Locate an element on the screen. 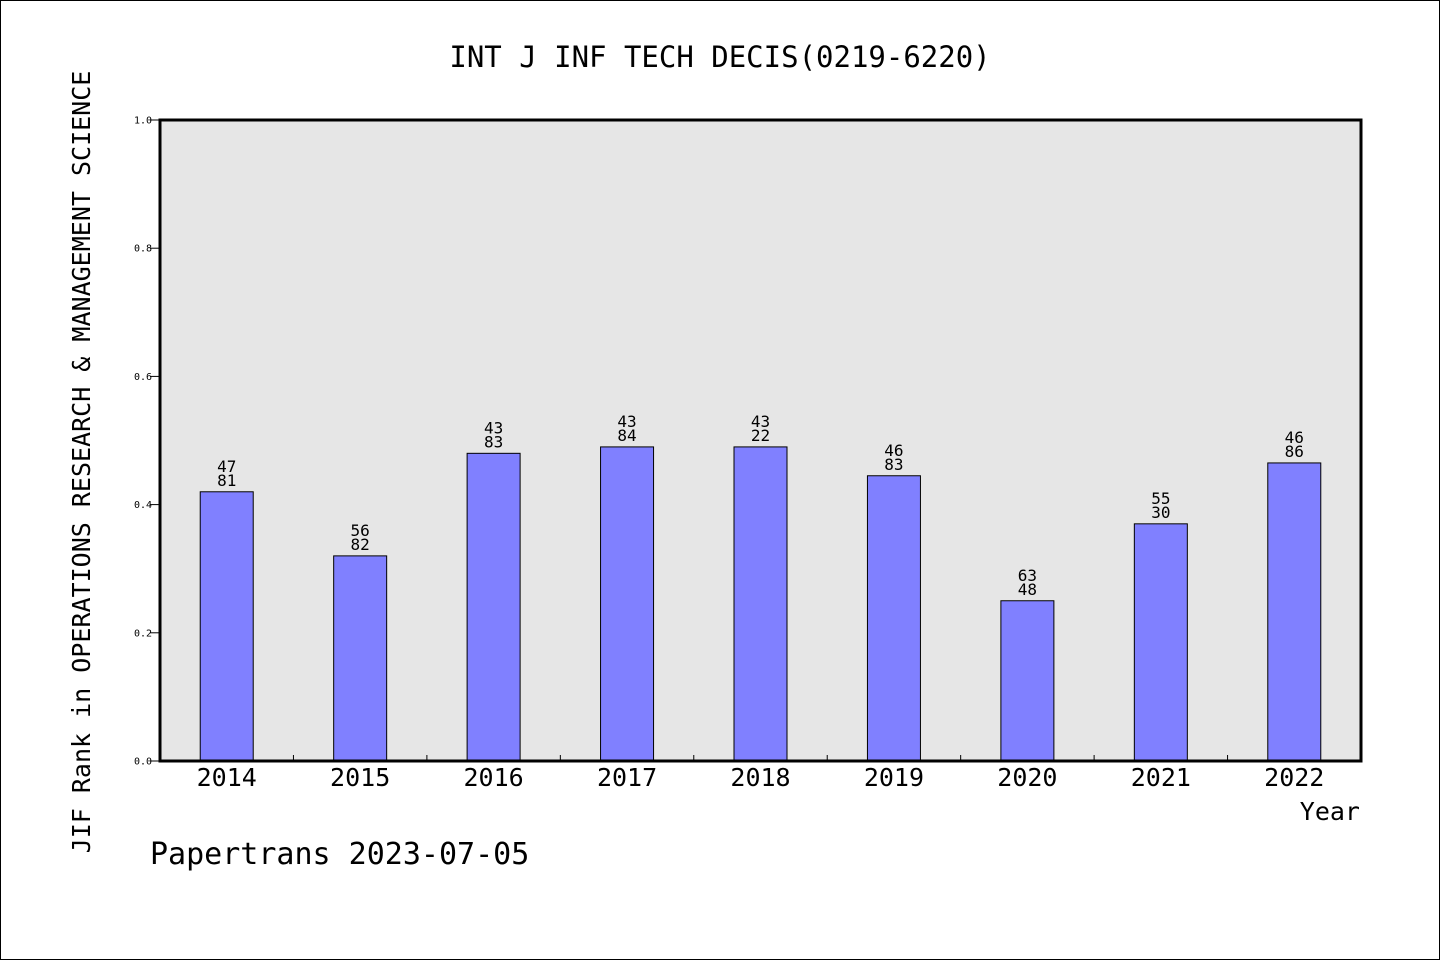  data-label-2016: 43 is located at coordinates (493, 427).